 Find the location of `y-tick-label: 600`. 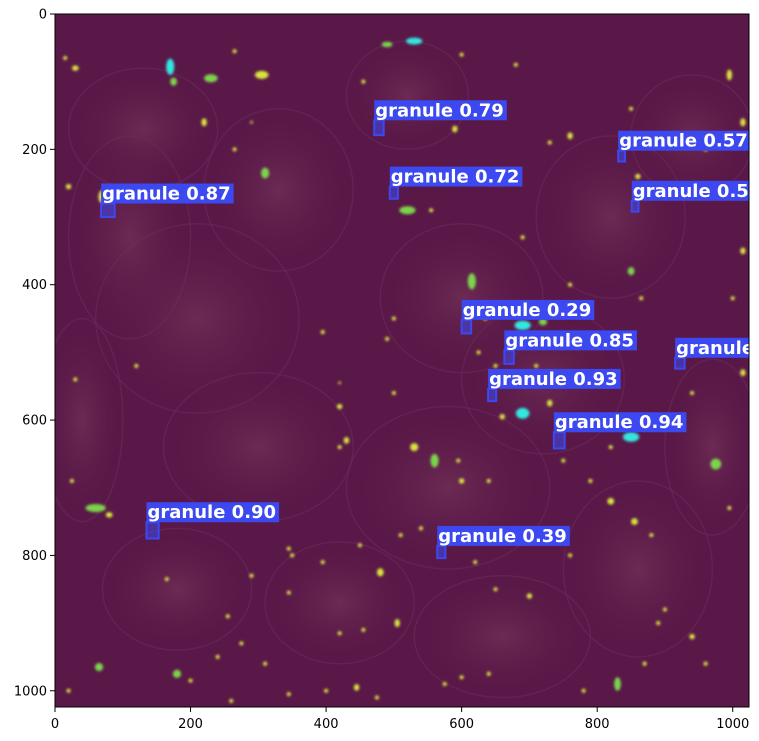

y-tick-label: 600 is located at coordinates (34, 421).